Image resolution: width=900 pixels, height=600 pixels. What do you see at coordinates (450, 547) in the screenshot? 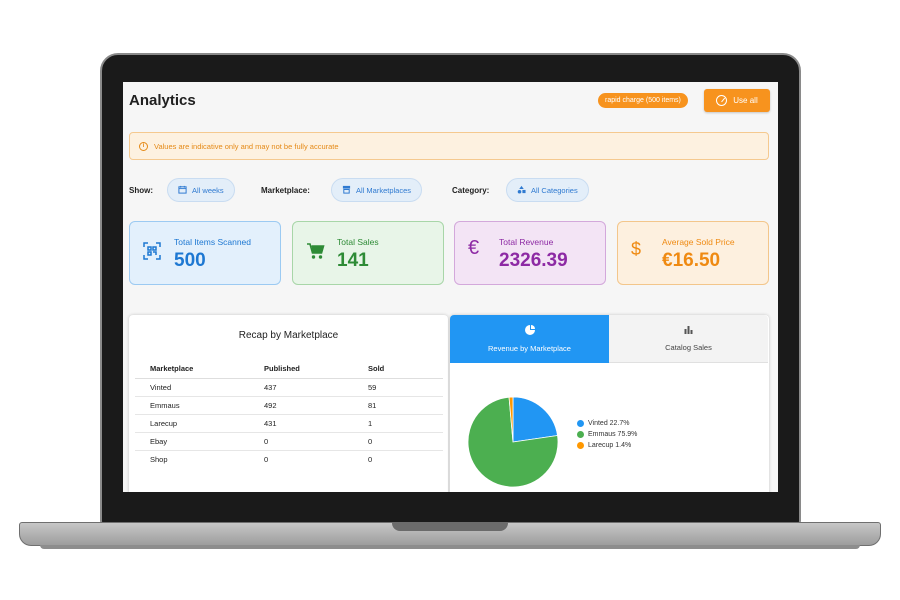
I see `laptop-shadow` at bounding box center [450, 547].